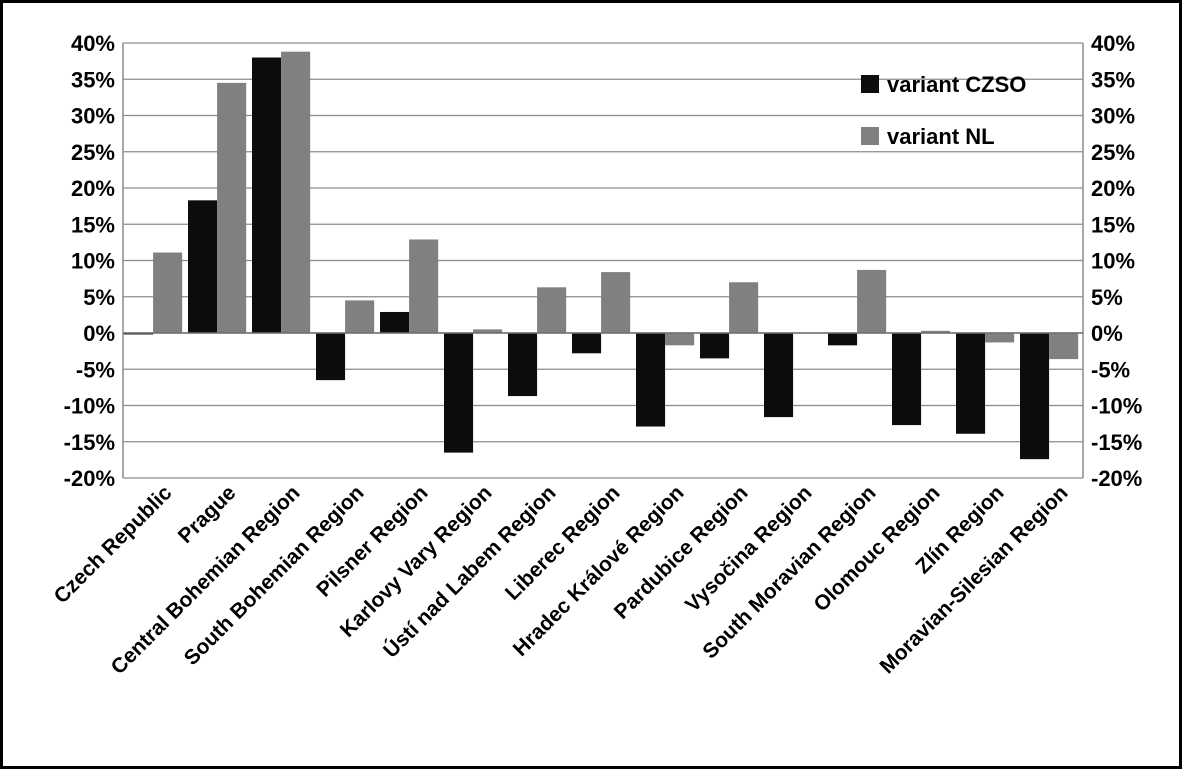 The height and width of the screenshot is (772, 1182). Describe the element at coordinates (1113, 261) in the screenshot. I see `y-tick-label-right: 10%` at that location.